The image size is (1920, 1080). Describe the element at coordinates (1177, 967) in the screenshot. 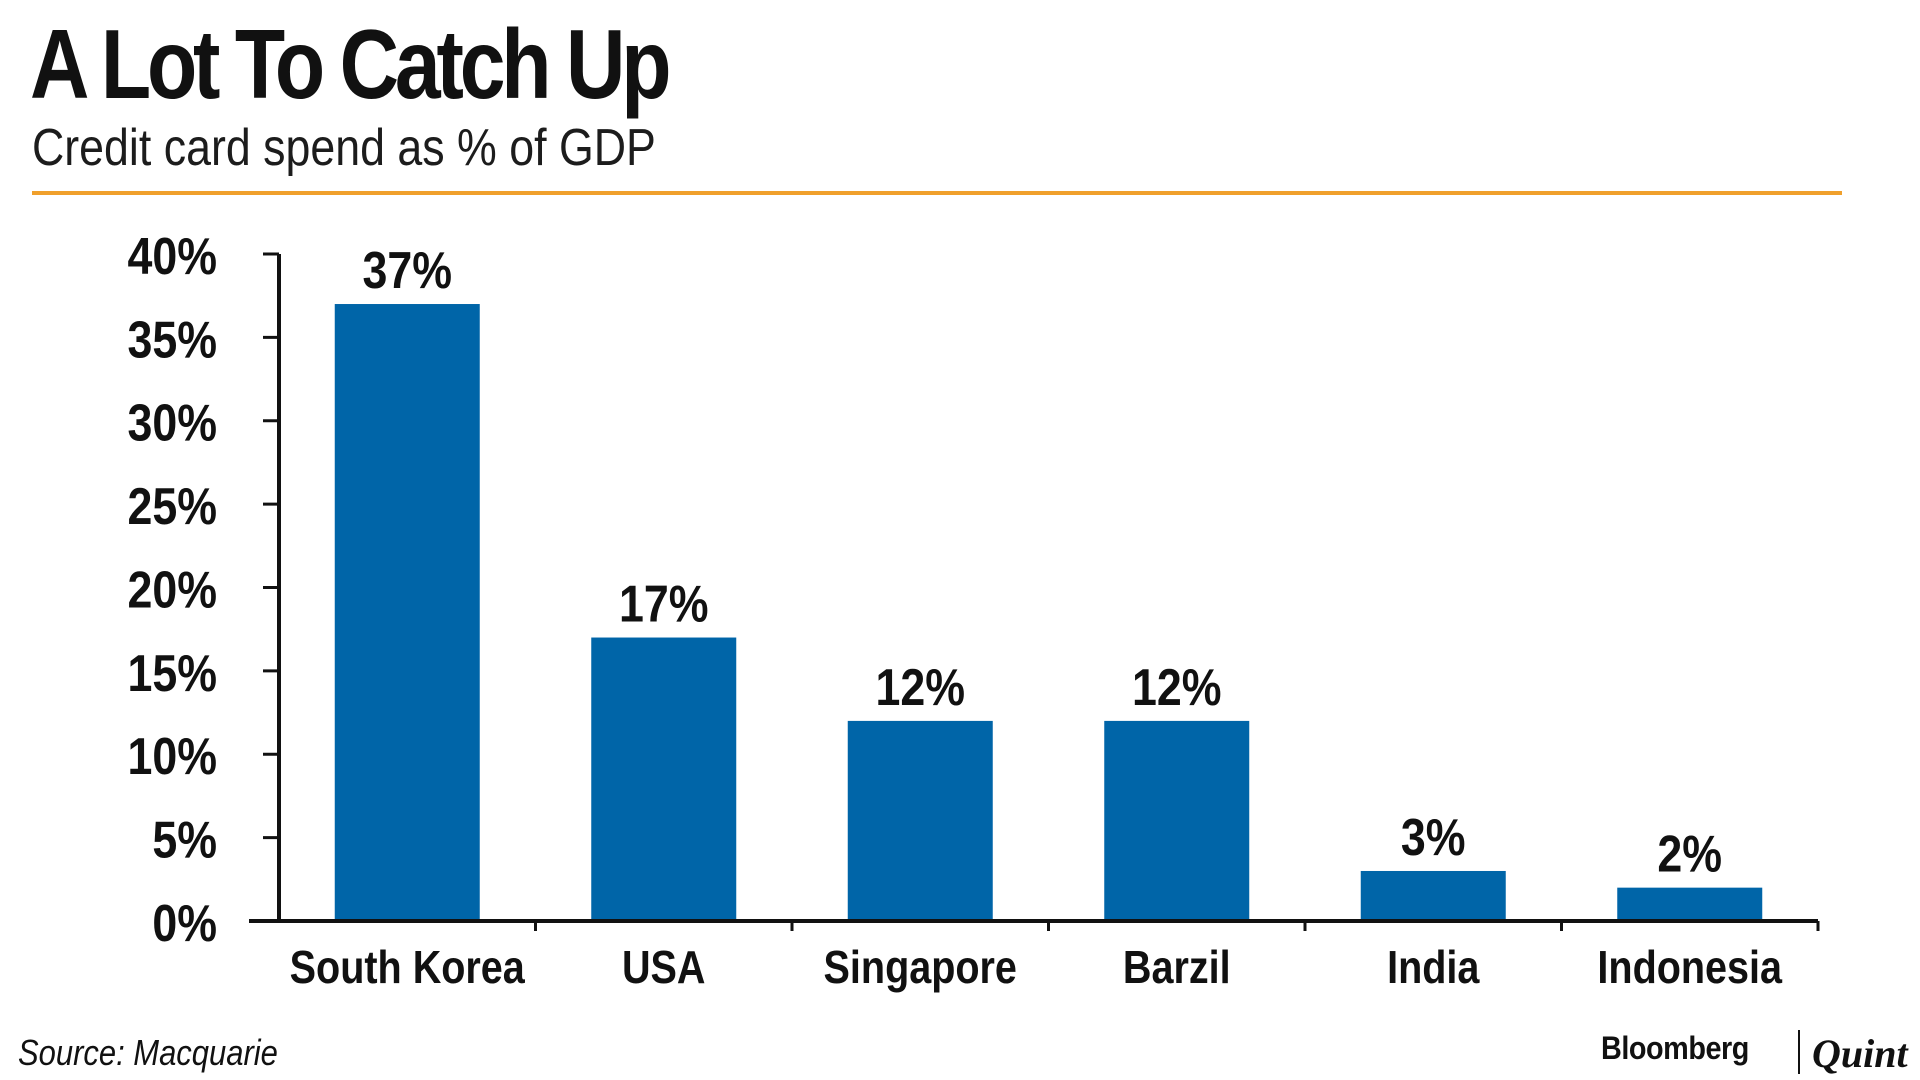

I see `x-tick-label: Barzil` at that location.